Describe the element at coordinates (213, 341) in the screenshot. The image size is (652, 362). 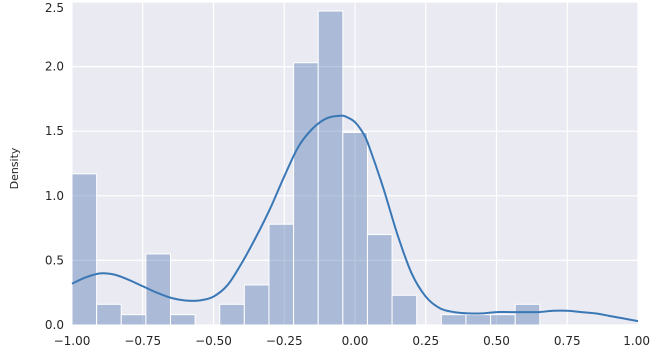
I see `x-tick-label: −0.50` at that location.